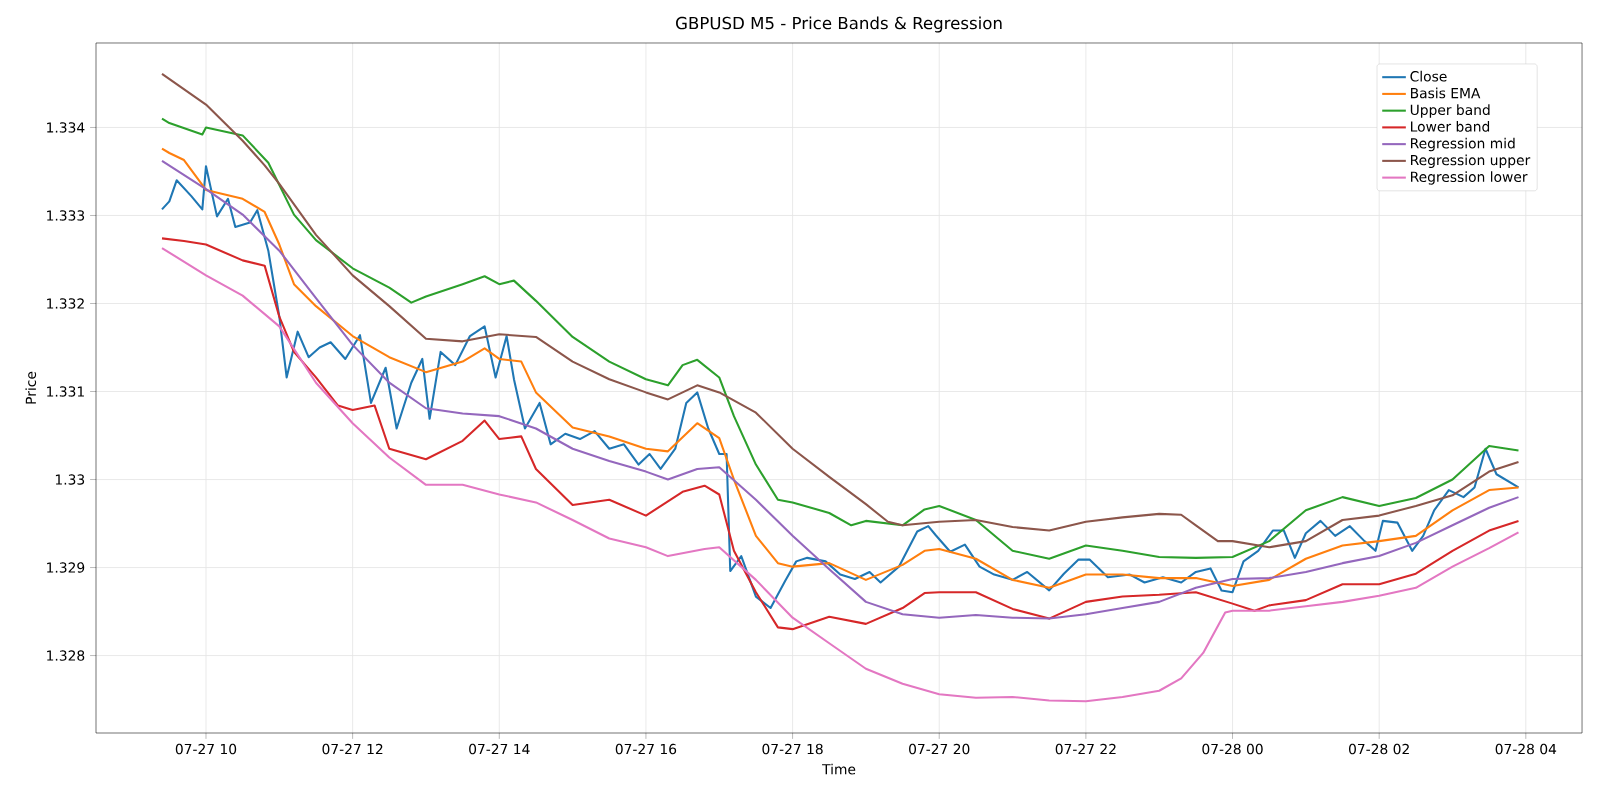 This screenshot has height=800, width=1600. Describe the element at coordinates (646, 749) in the screenshot. I see `x-tick-label: 07-27 16` at that location.